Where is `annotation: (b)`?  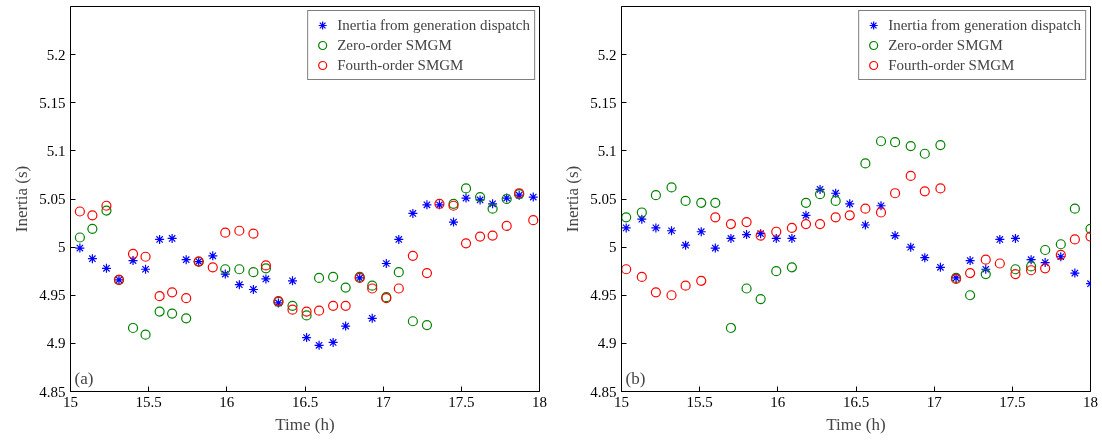
annotation: (b) is located at coordinates (635, 378).